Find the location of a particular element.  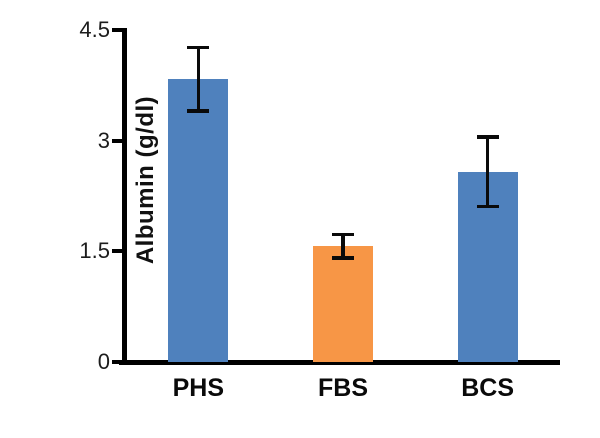

y-tick-label: 0 is located at coordinates (103, 361).